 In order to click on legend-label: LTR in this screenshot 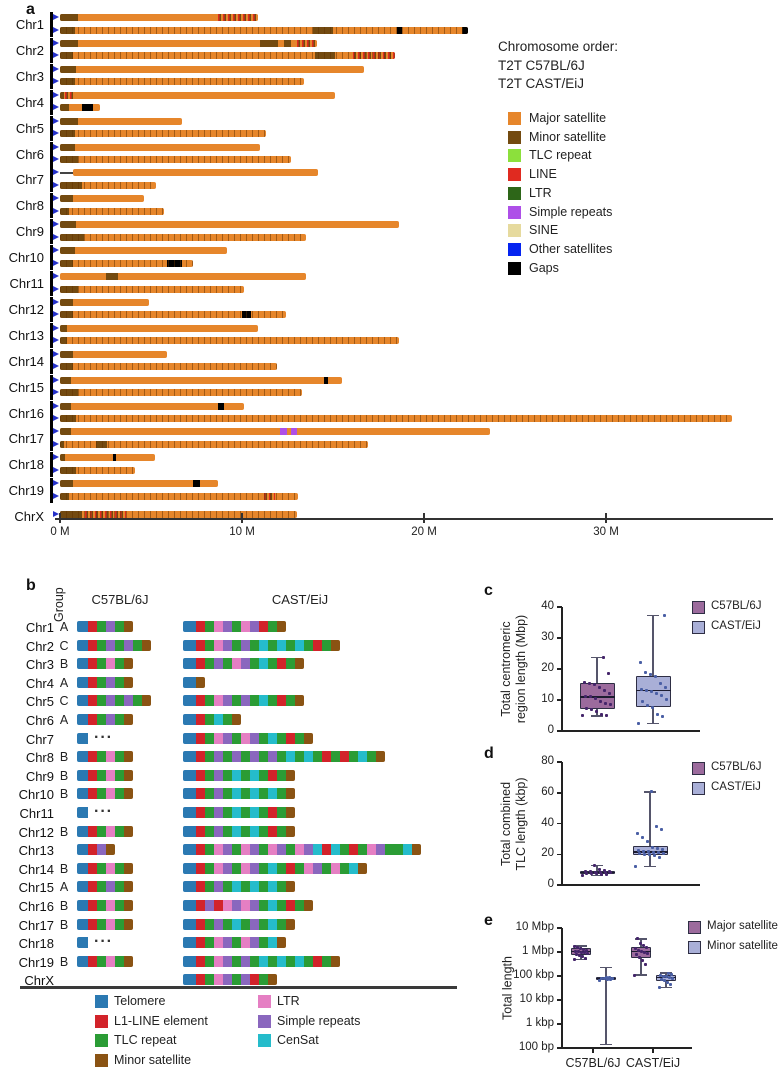, I will do `click(540, 192)`.